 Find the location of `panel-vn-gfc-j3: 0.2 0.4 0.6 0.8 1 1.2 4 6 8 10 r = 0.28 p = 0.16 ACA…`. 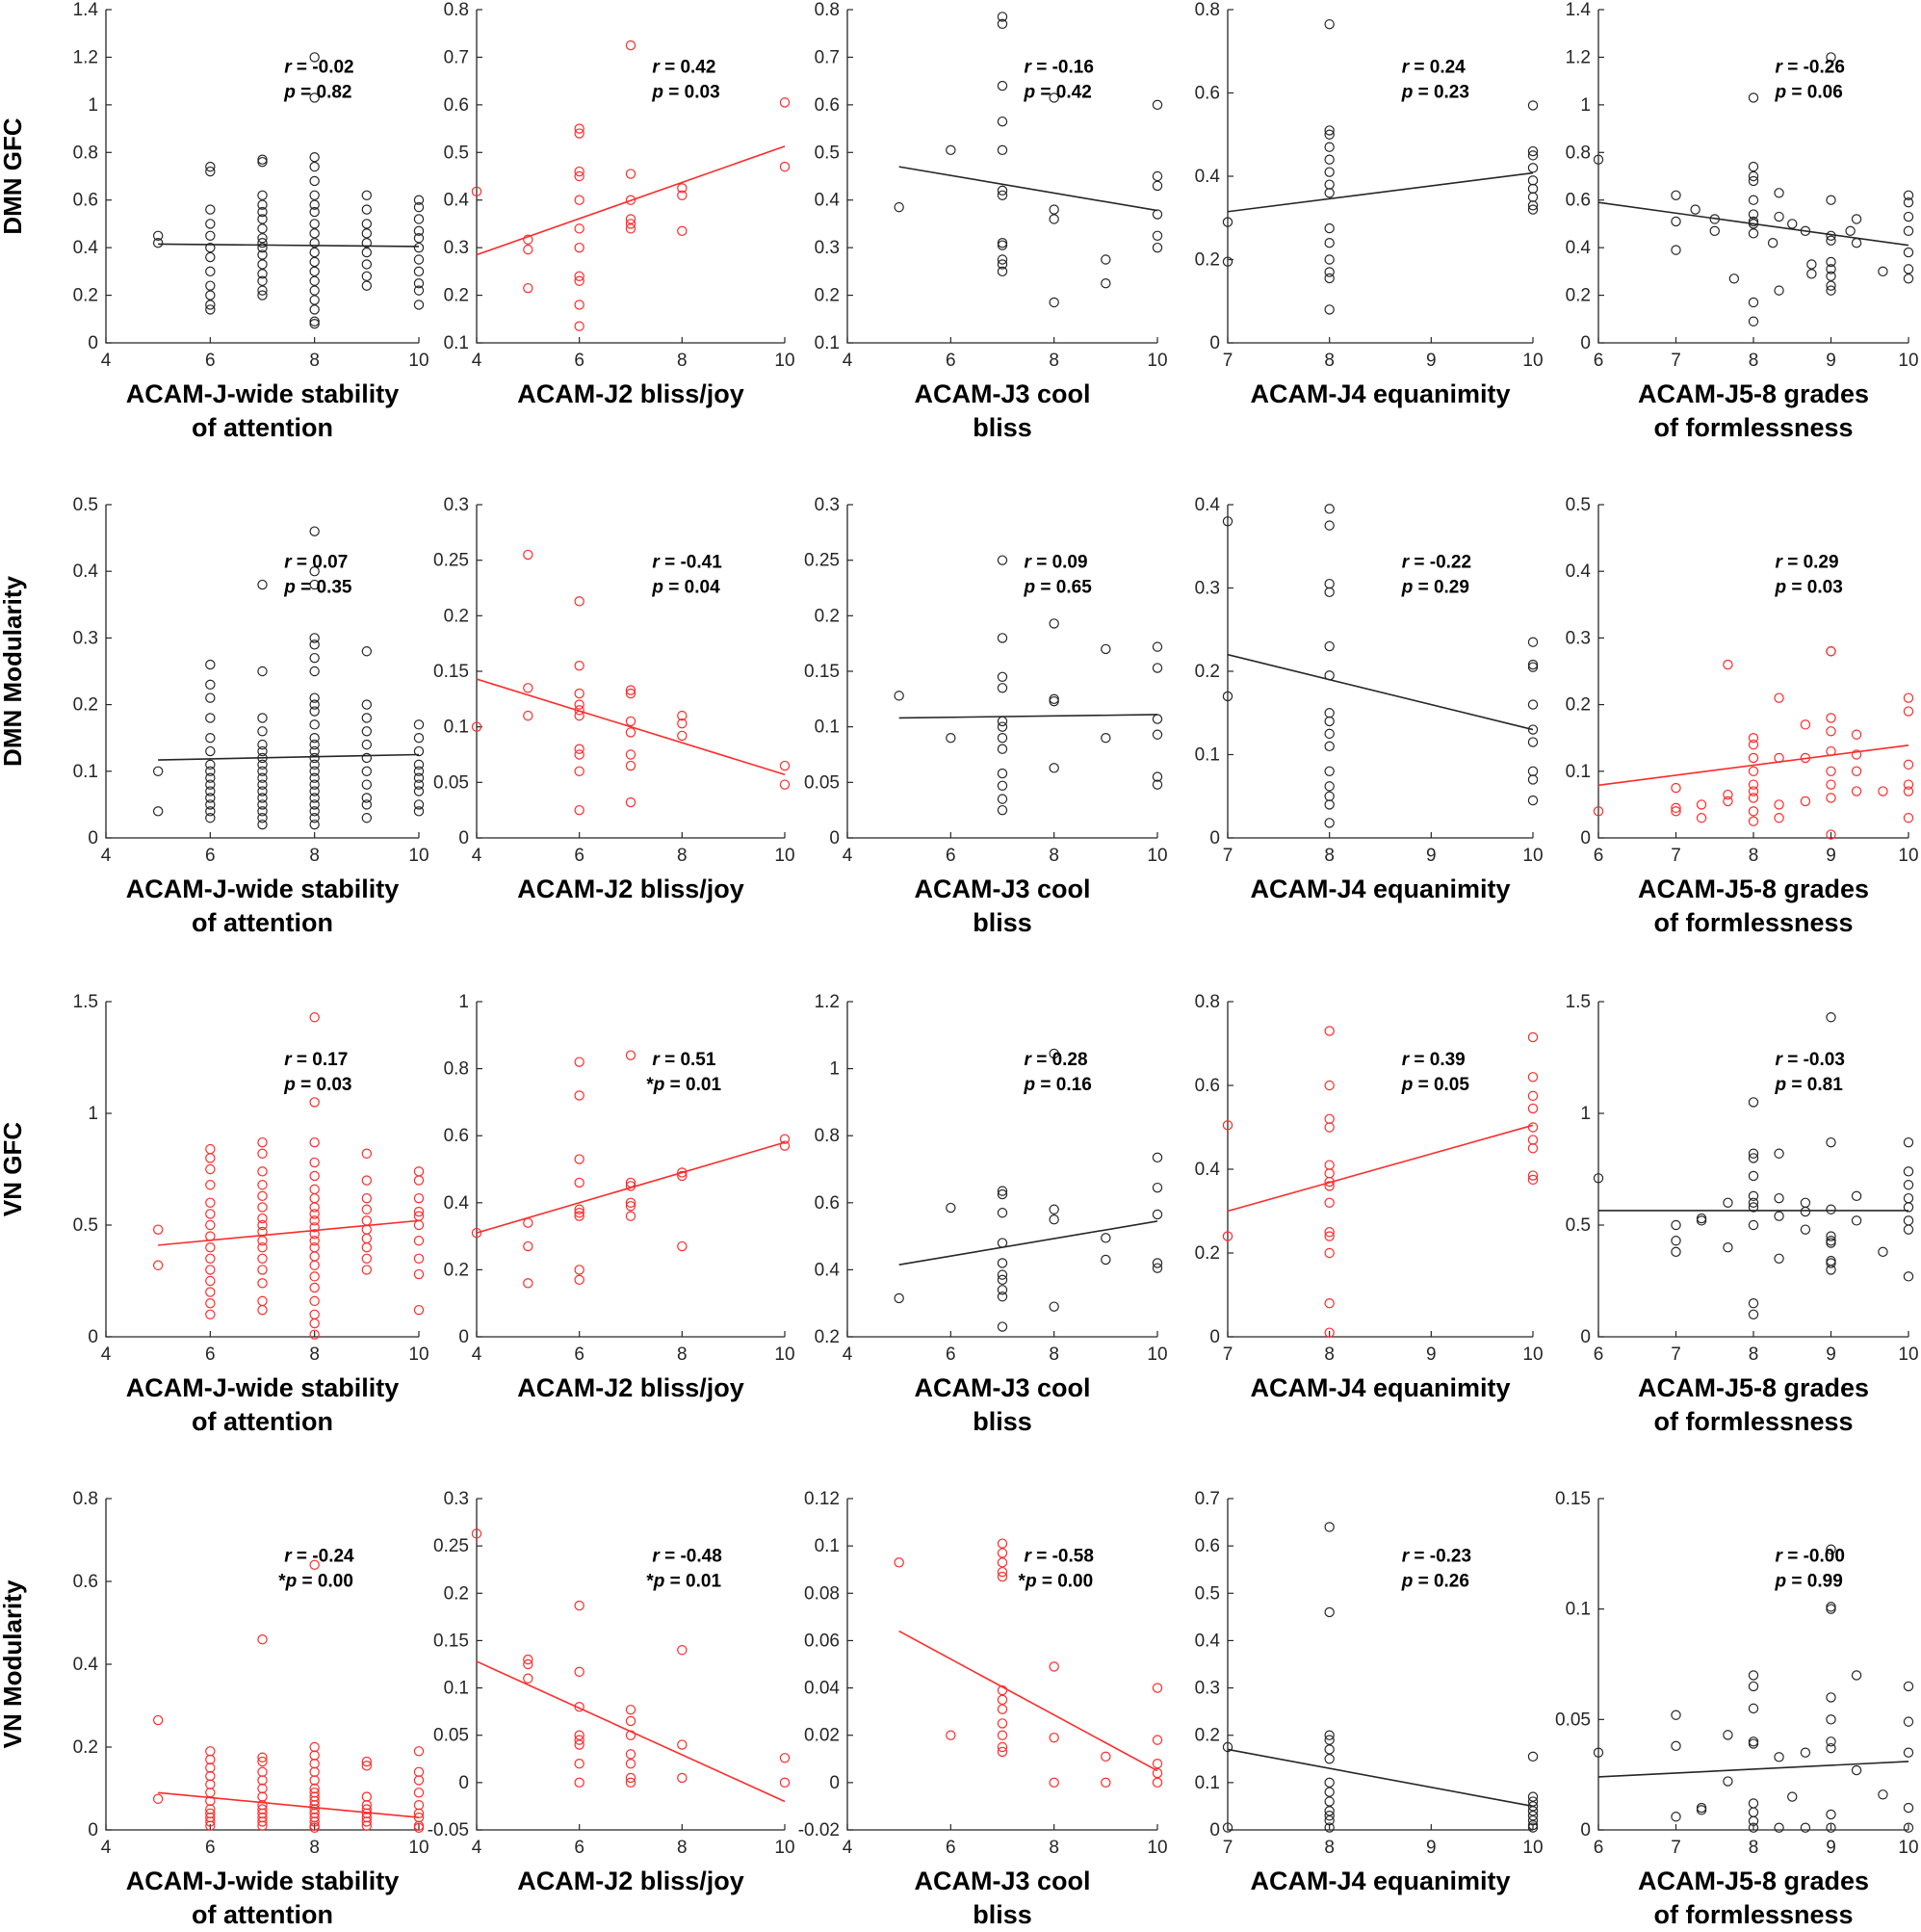

panel-vn-gfc-j3: 0.2 0.4 0.6 0.8 1 1.2 4 6 8 10 r = 0.28 p = 0.16 ACA… is located at coordinates (991, 1214).